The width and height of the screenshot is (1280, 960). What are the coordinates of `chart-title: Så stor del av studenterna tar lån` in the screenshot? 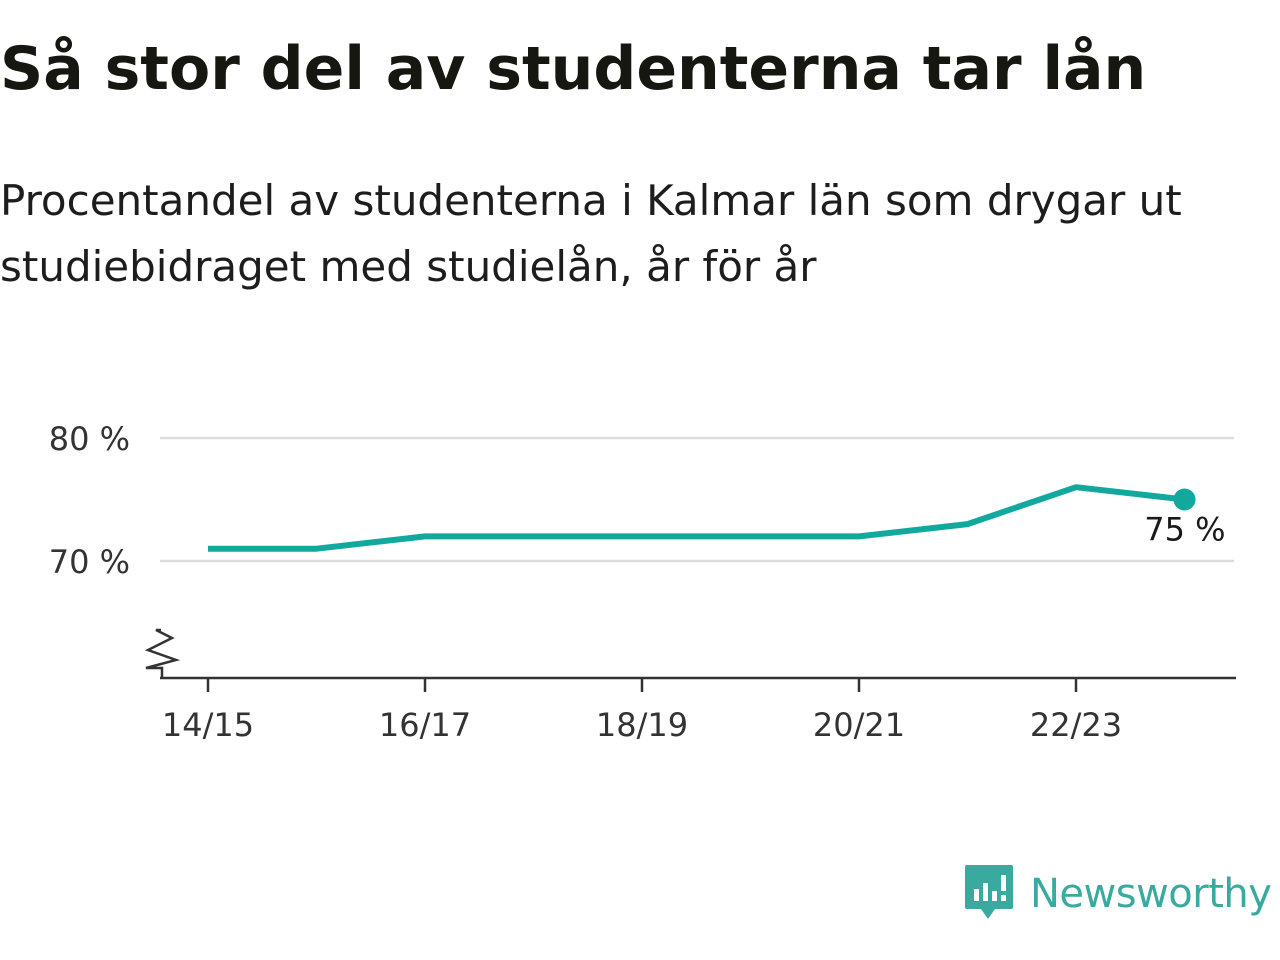 It's located at (573, 69).